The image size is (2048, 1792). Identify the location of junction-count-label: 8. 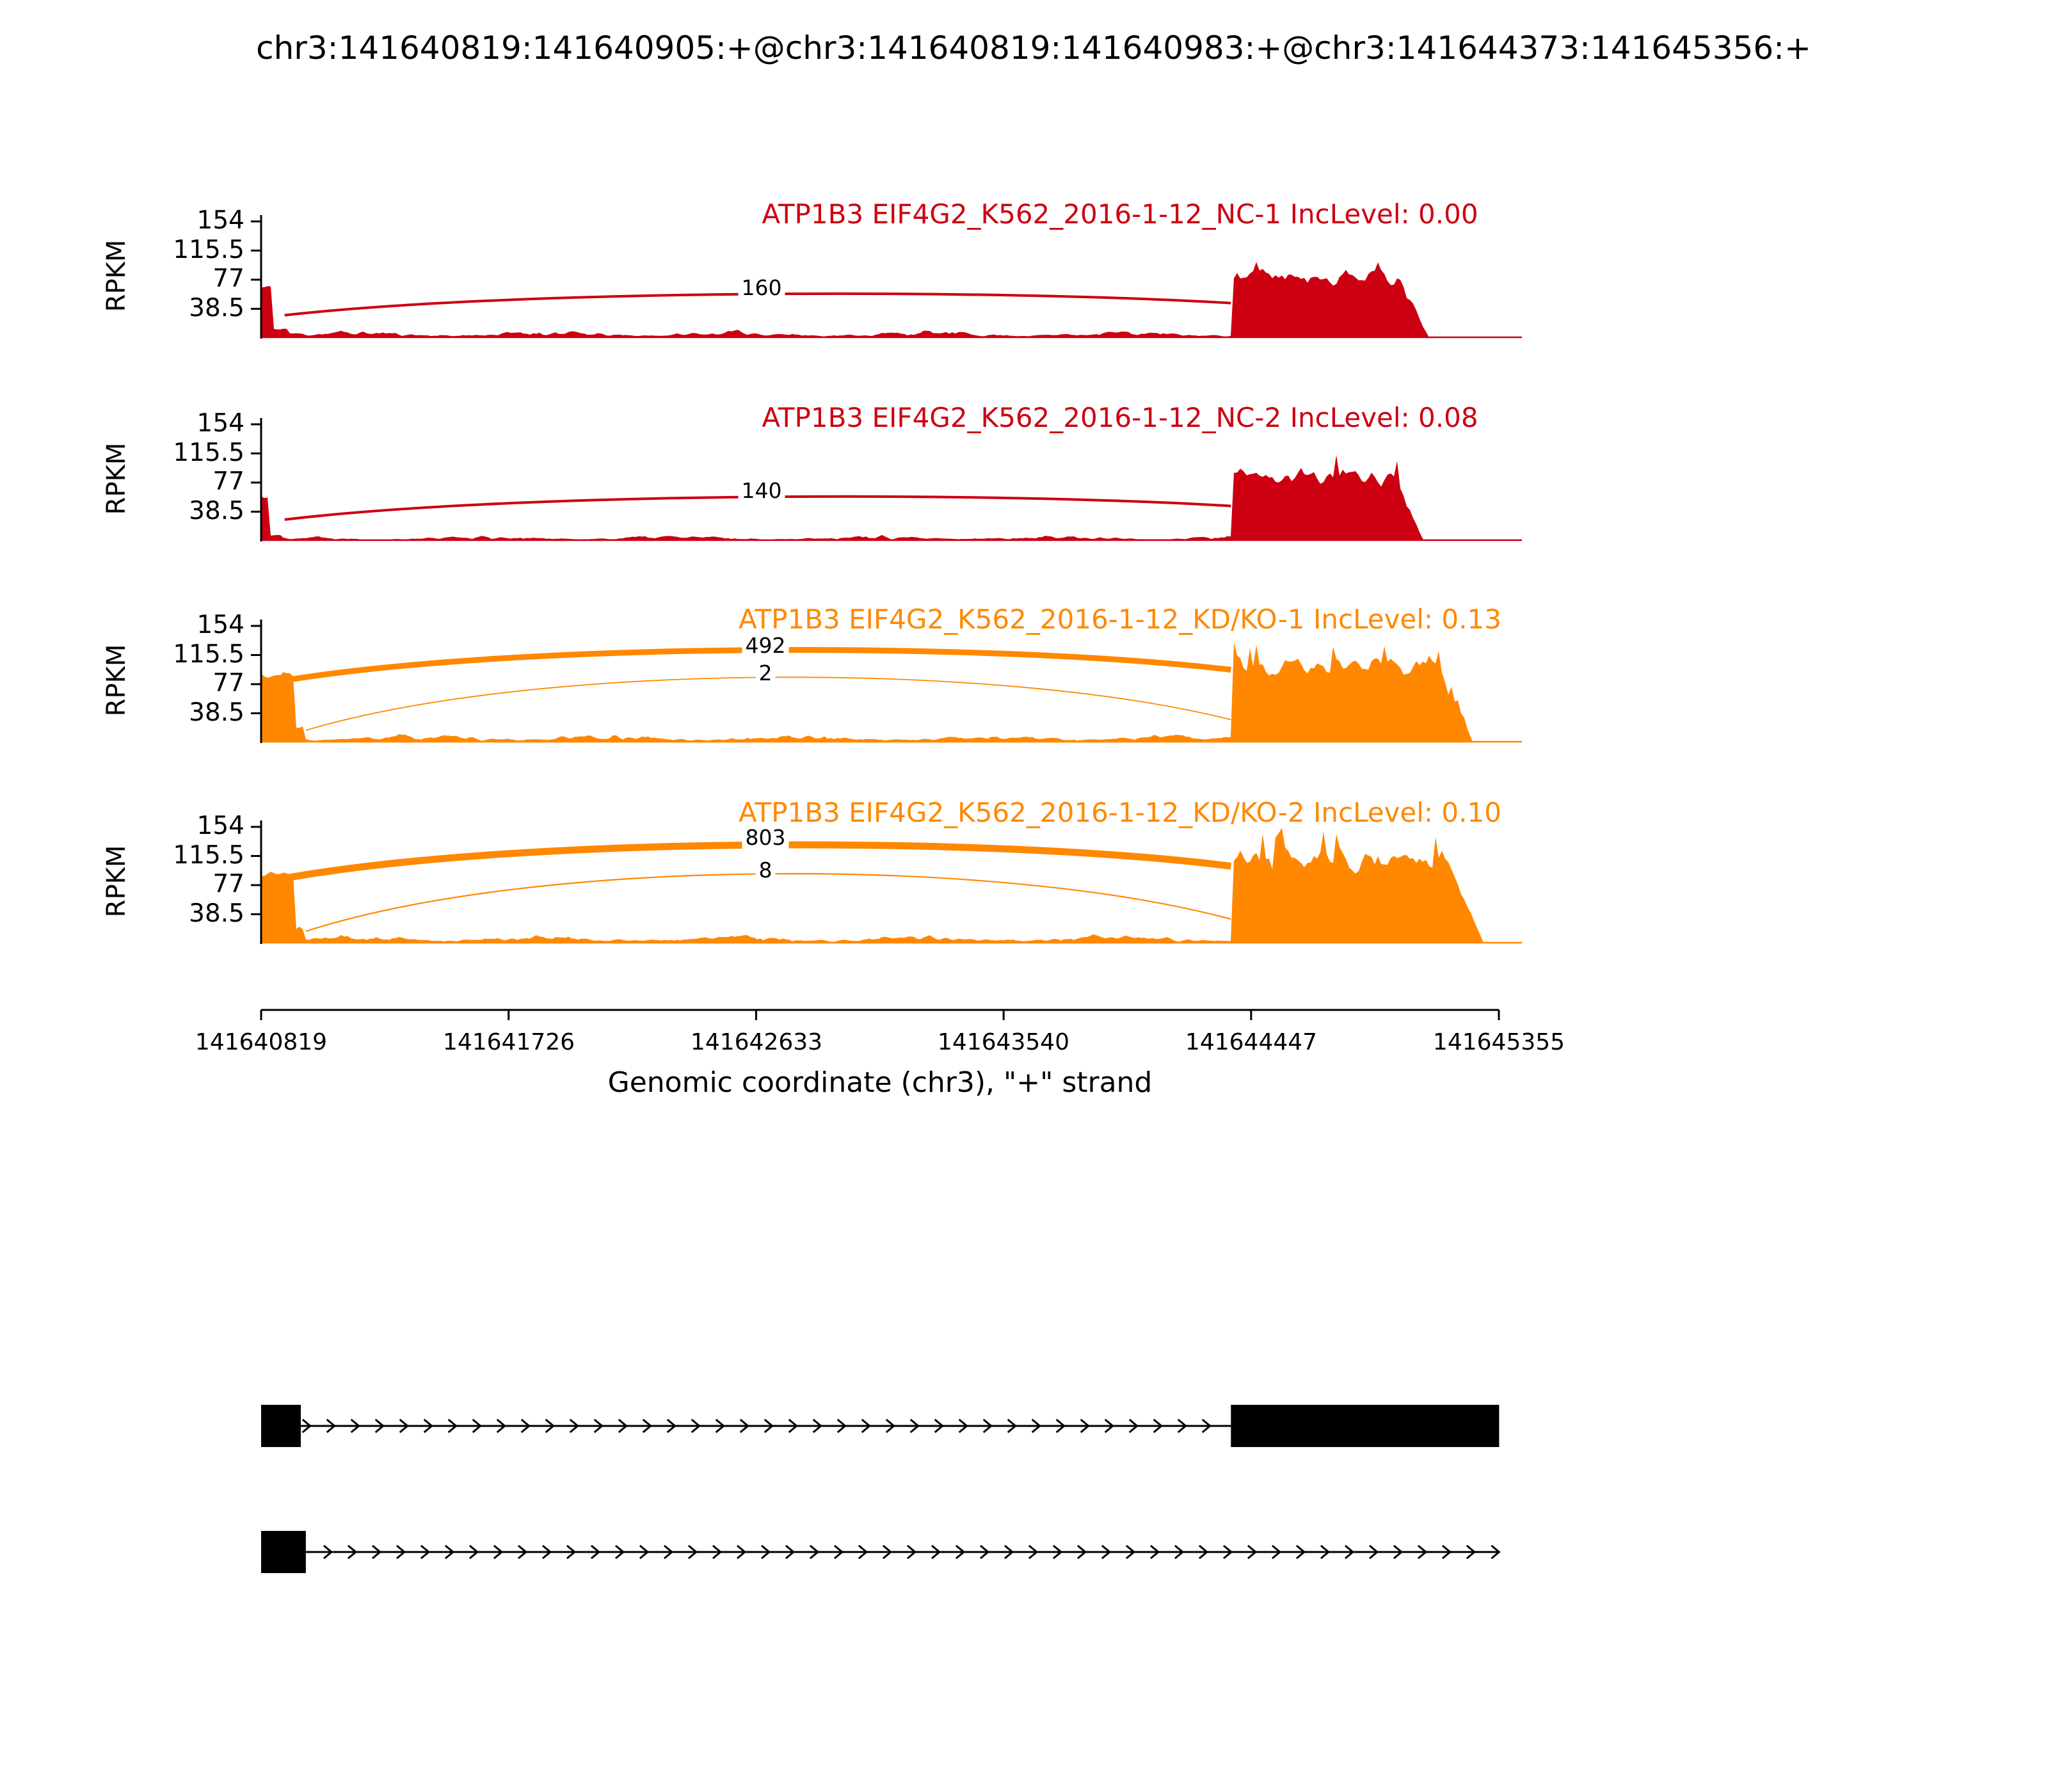
(765, 870).